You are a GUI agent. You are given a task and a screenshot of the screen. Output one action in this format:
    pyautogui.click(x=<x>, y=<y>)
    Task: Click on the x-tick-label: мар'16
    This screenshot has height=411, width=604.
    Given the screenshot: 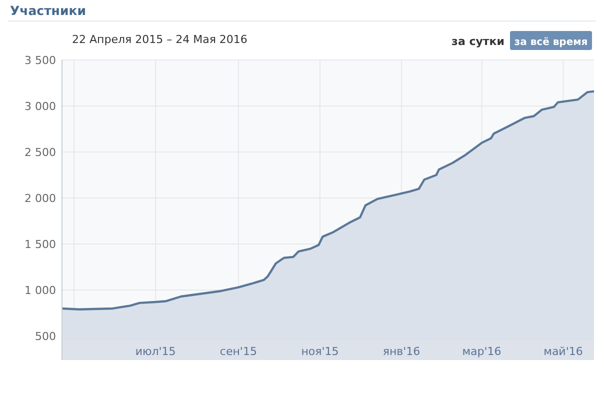 What is the action you would take?
    pyautogui.click(x=482, y=351)
    